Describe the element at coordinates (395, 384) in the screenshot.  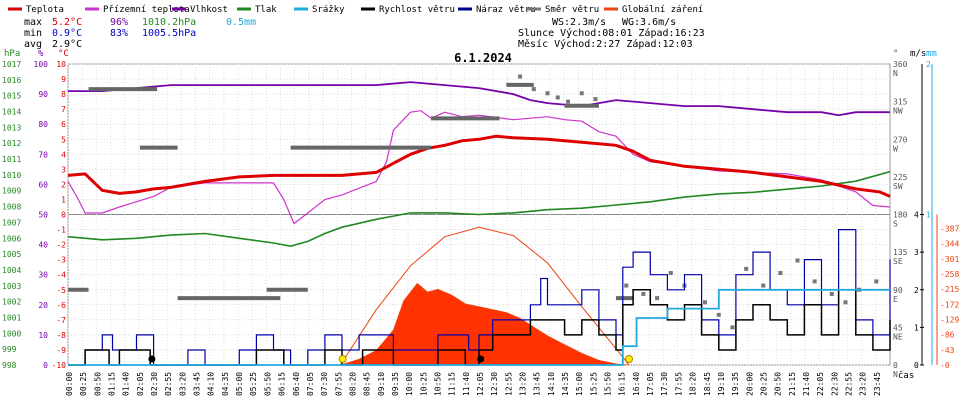
I see `time-tick: 09:35` at that location.